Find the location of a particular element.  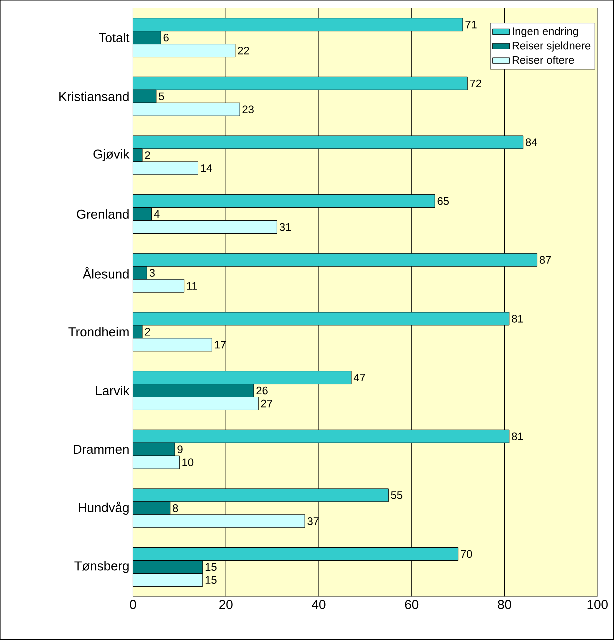

data-label: 17 is located at coordinates (220, 345).